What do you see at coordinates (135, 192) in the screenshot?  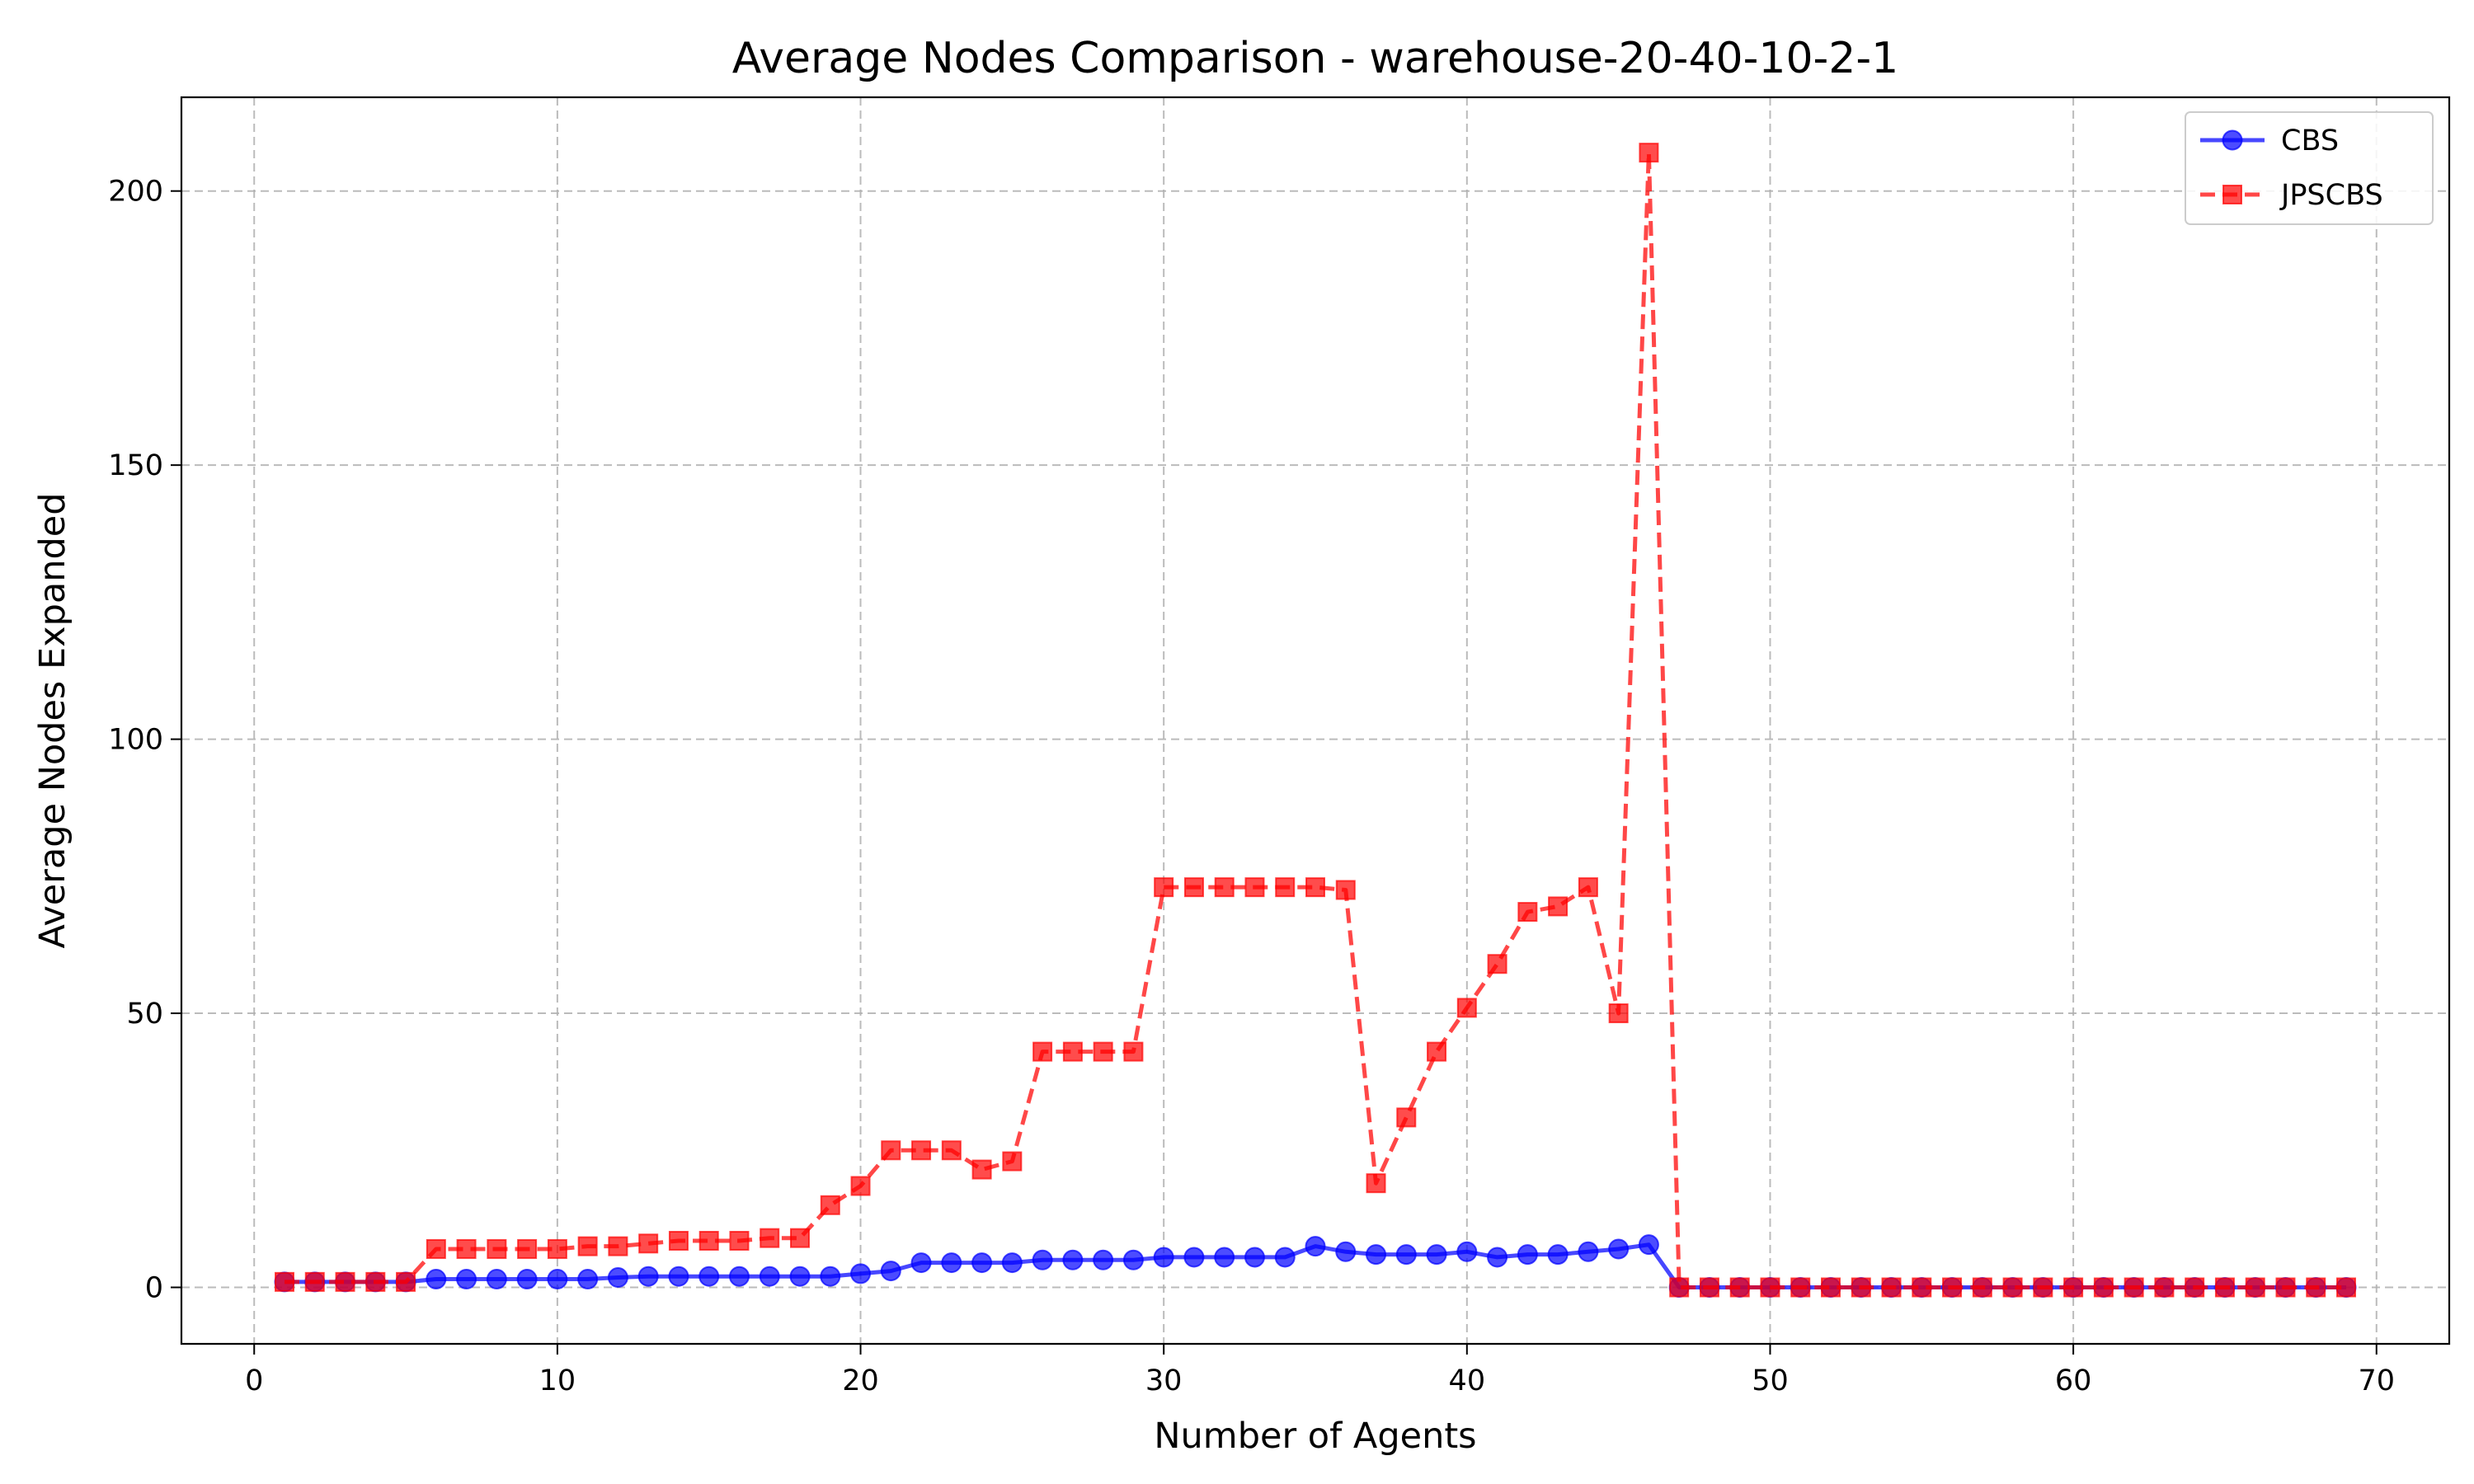 I see `y-tick-label: 200` at bounding box center [135, 192].